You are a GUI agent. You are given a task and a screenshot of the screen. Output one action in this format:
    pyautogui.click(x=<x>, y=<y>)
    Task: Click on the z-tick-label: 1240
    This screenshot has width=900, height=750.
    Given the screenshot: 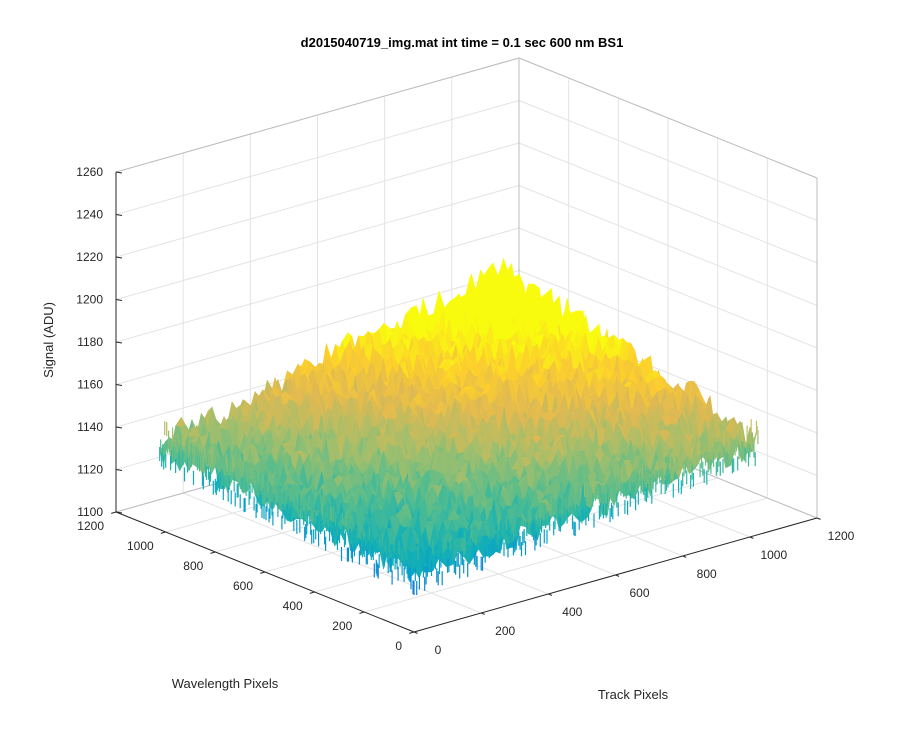 What is the action you would take?
    pyautogui.click(x=89, y=215)
    